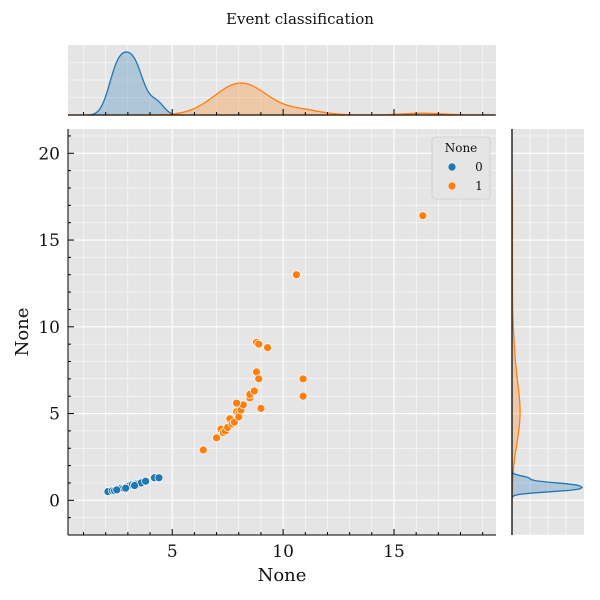  I want to click on right-marginal, so click(547, 332).